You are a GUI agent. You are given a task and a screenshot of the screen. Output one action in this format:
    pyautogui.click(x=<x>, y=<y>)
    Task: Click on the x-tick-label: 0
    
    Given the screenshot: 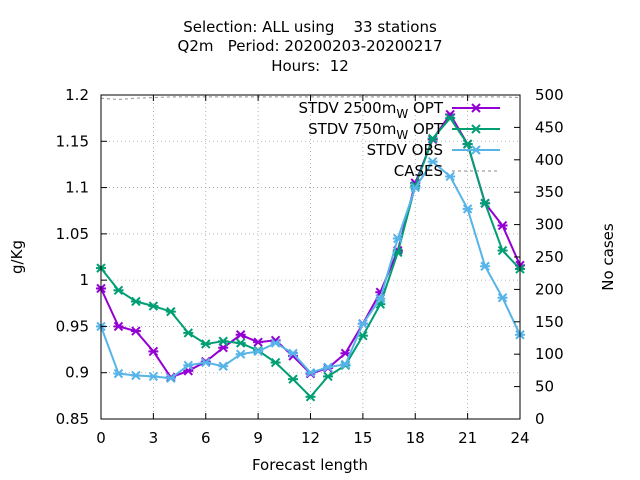 What is the action you would take?
    pyautogui.click(x=101, y=438)
    